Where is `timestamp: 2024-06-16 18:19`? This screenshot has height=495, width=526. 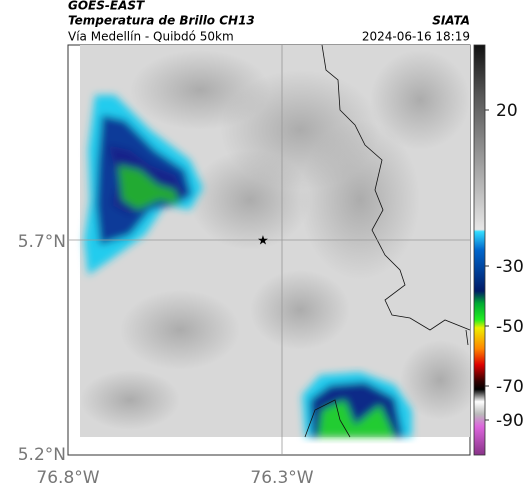 timestamp: 2024-06-16 18:19 is located at coordinates (416, 37).